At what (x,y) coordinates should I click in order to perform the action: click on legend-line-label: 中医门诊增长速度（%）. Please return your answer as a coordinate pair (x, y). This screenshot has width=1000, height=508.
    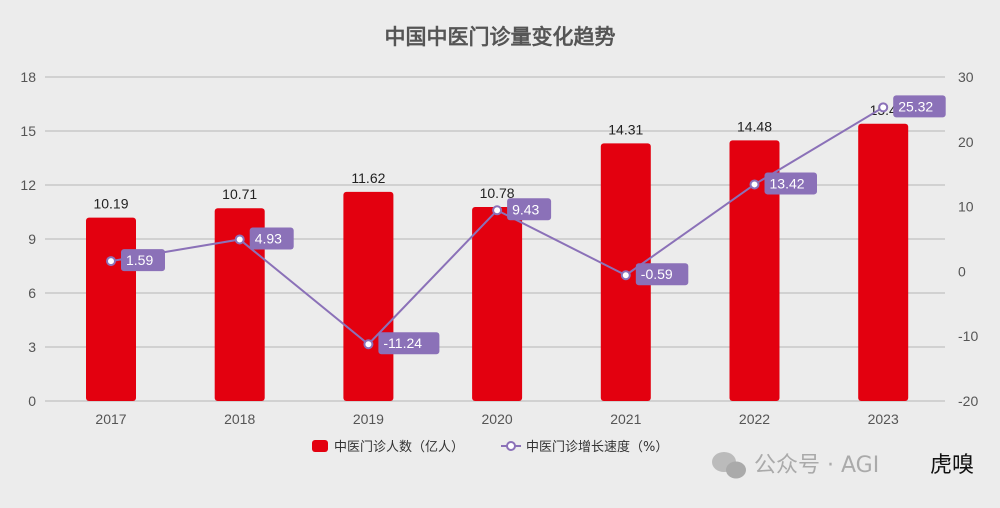
    Looking at the image, I should click on (597, 447).